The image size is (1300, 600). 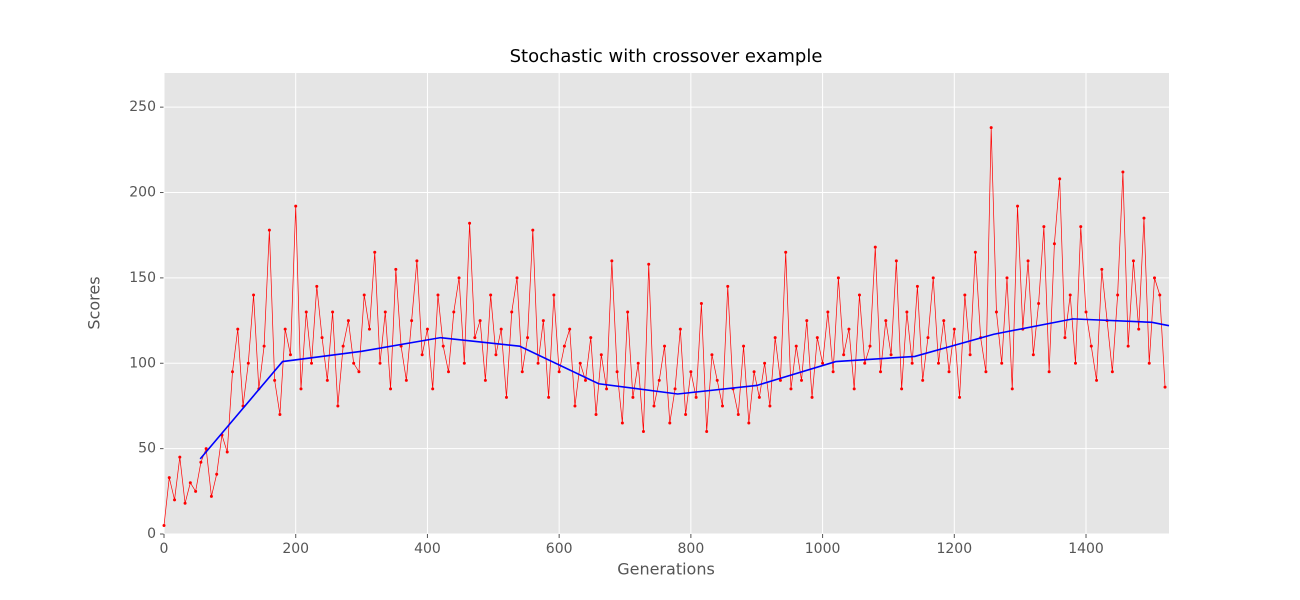 I want to click on x-axis-label: Generations, so click(x=666, y=569).